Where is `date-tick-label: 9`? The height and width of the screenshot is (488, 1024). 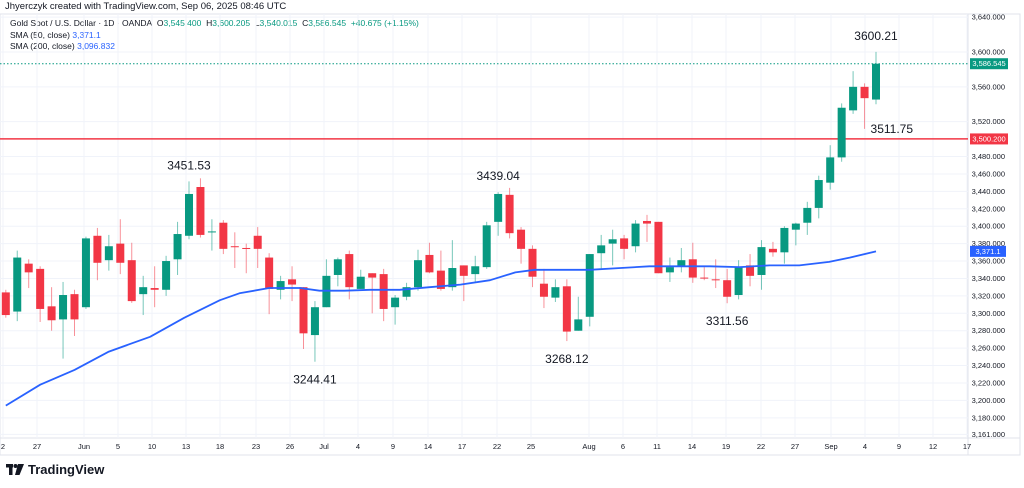 date-tick-label: 9 is located at coordinates (393, 446).